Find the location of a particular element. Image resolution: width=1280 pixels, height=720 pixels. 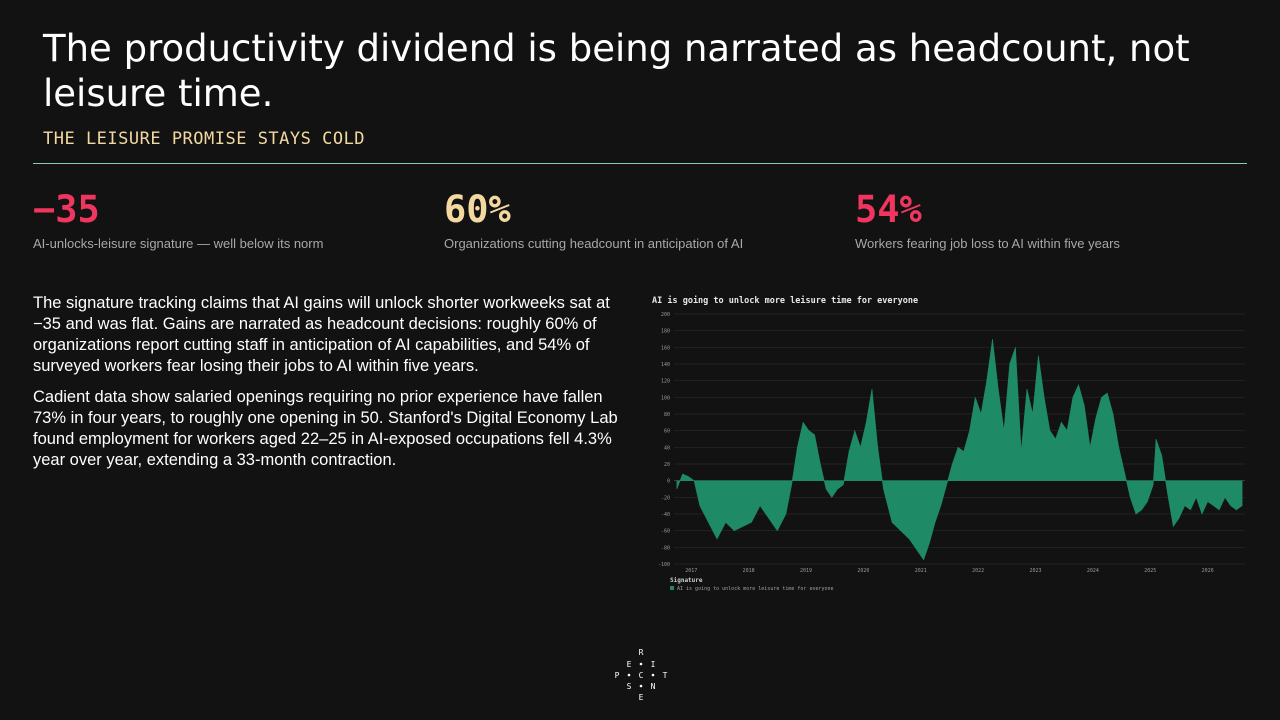

y-tick-label: -60 is located at coordinates (665, 532).